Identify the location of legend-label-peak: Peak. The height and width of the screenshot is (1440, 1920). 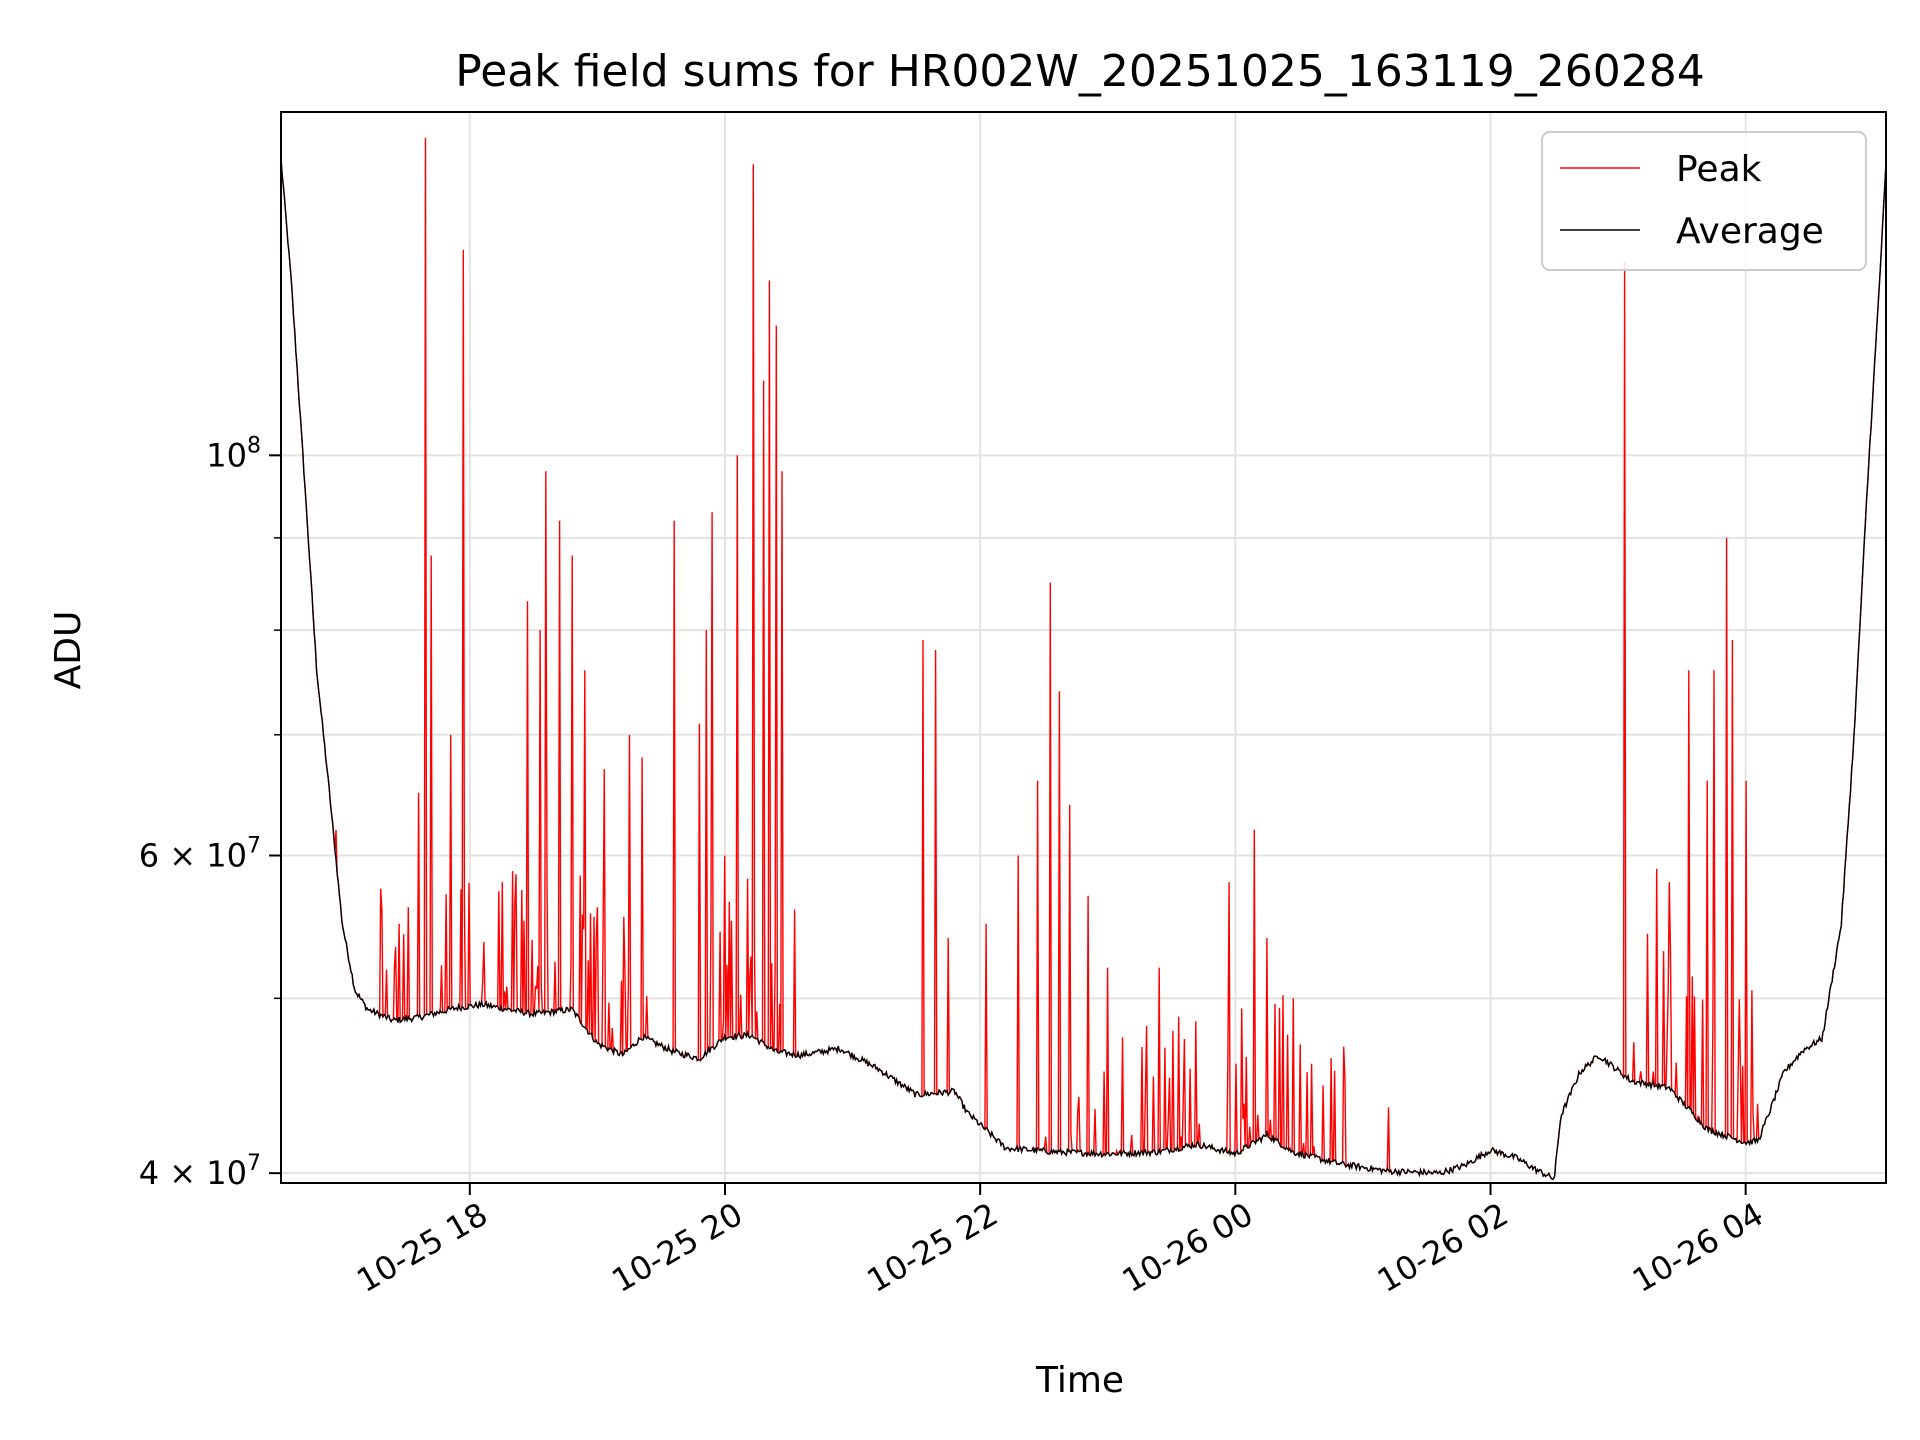
(1719, 169).